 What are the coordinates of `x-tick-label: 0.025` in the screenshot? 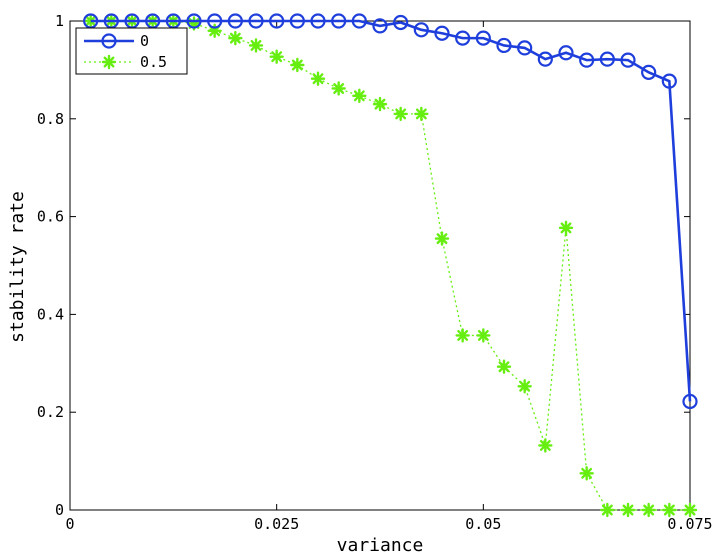 It's located at (276, 524).